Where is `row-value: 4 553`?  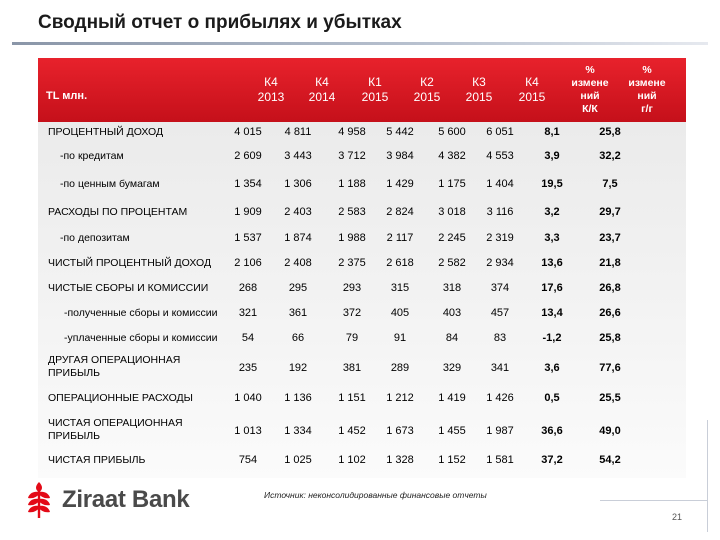 row-value: 4 553 is located at coordinates (500, 156).